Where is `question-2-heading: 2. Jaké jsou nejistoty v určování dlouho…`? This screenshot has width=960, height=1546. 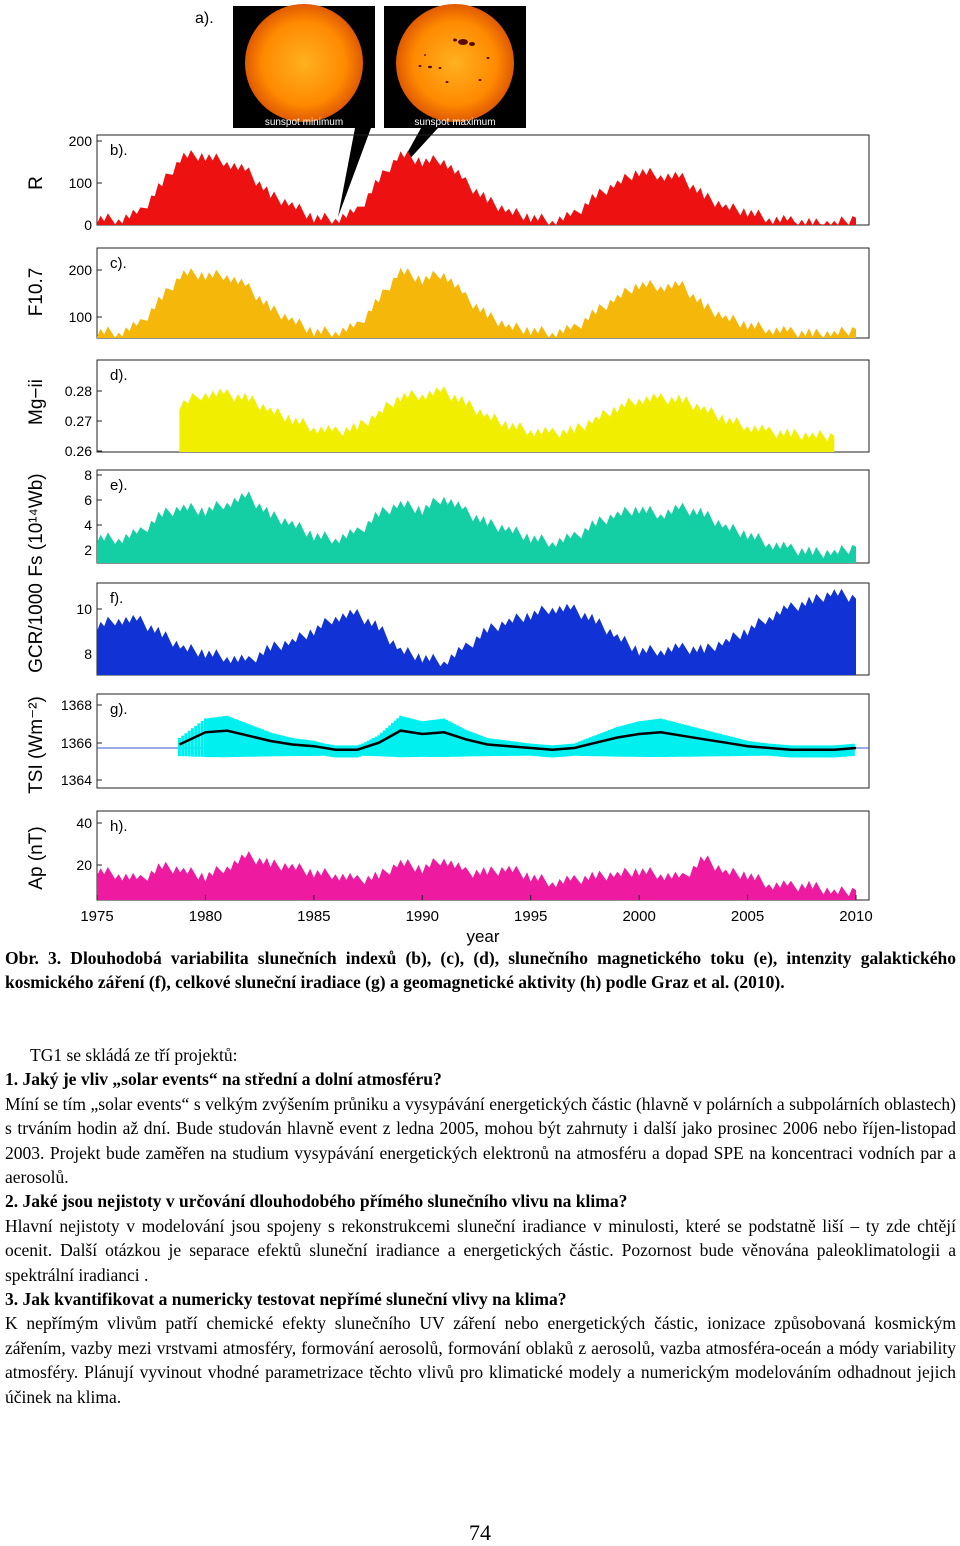
question-2-heading: 2. Jaké jsou nejistoty v určování dlouho… is located at coordinates (316, 1201).